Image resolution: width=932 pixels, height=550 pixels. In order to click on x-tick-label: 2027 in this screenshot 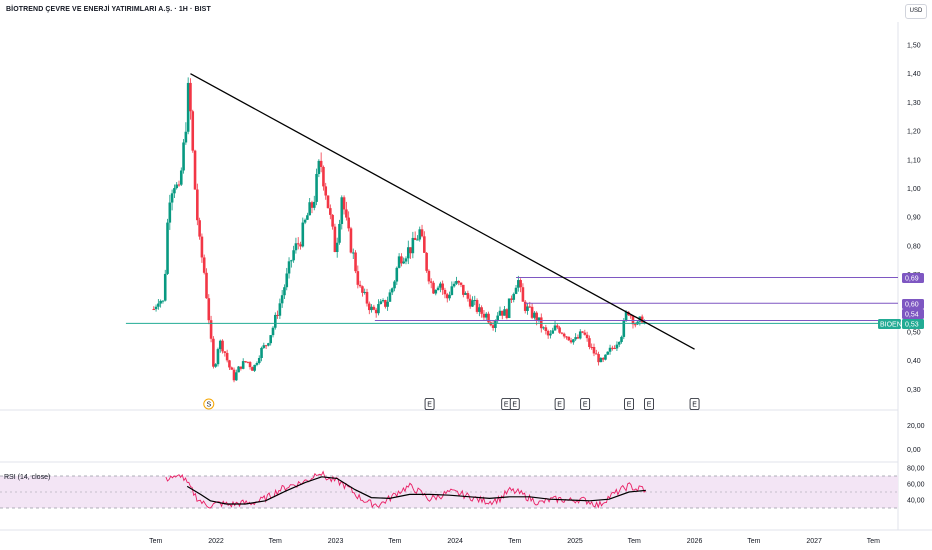, I will do `click(814, 541)`.